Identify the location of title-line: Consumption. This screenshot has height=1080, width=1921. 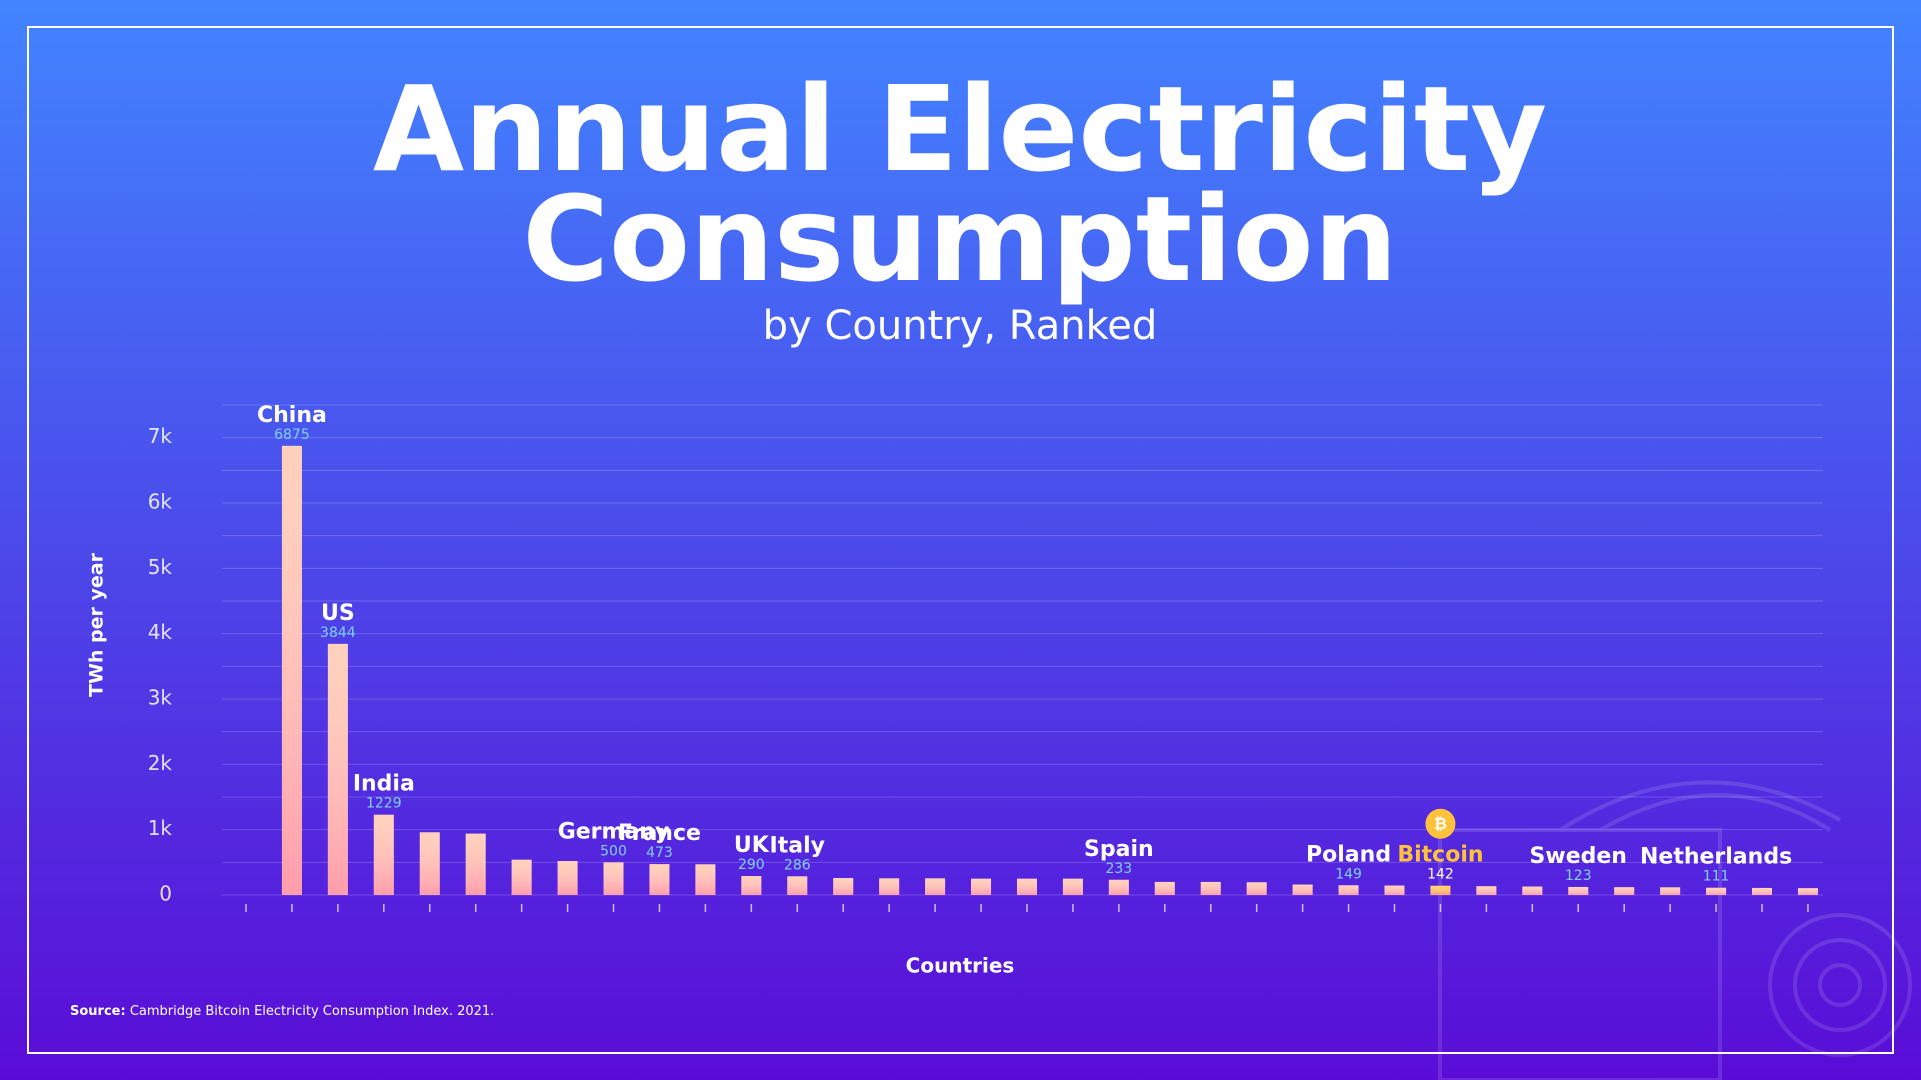
(959, 239).